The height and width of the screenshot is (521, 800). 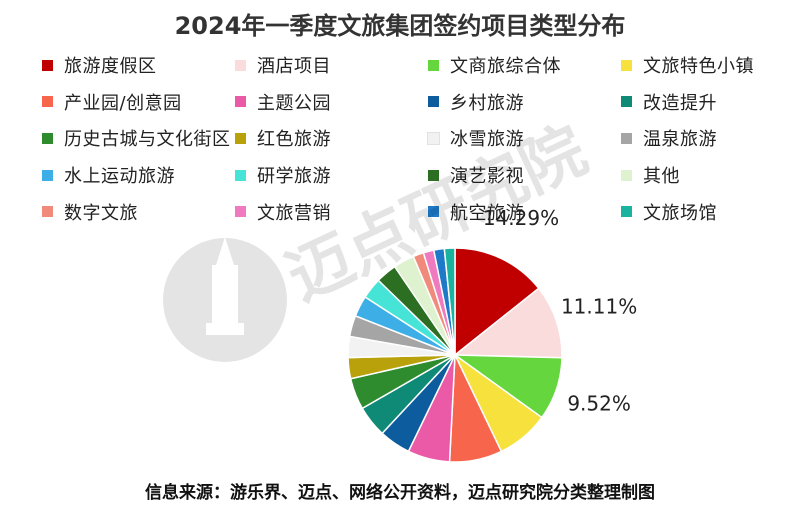 What do you see at coordinates (294, 177) in the screenshot?
I see `legend-label: 研学旅游` at bounding box center [294, 177].